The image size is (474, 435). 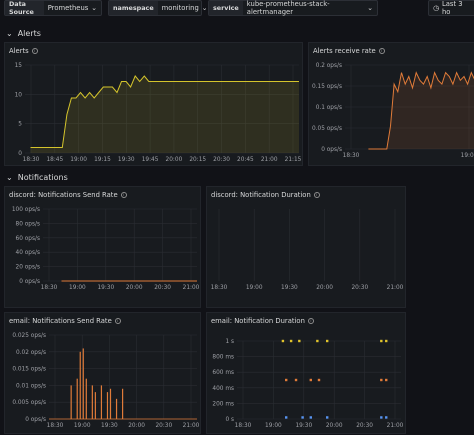 What do you see at coordinates (102, 160) in the screenshot?
I see `x-tick-label: 19:15` at bounding box center [102, 160].